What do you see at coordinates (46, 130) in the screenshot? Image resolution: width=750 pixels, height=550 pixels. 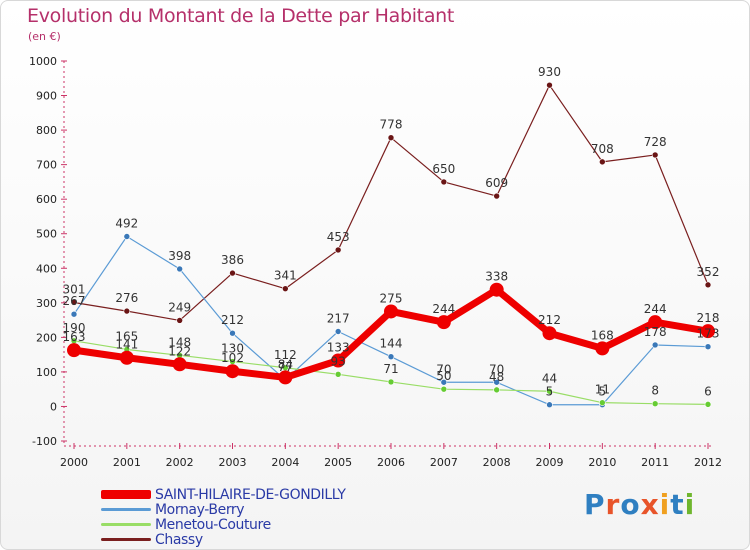 I see `y-tick-label: 800` at bounding box center [46, 130].